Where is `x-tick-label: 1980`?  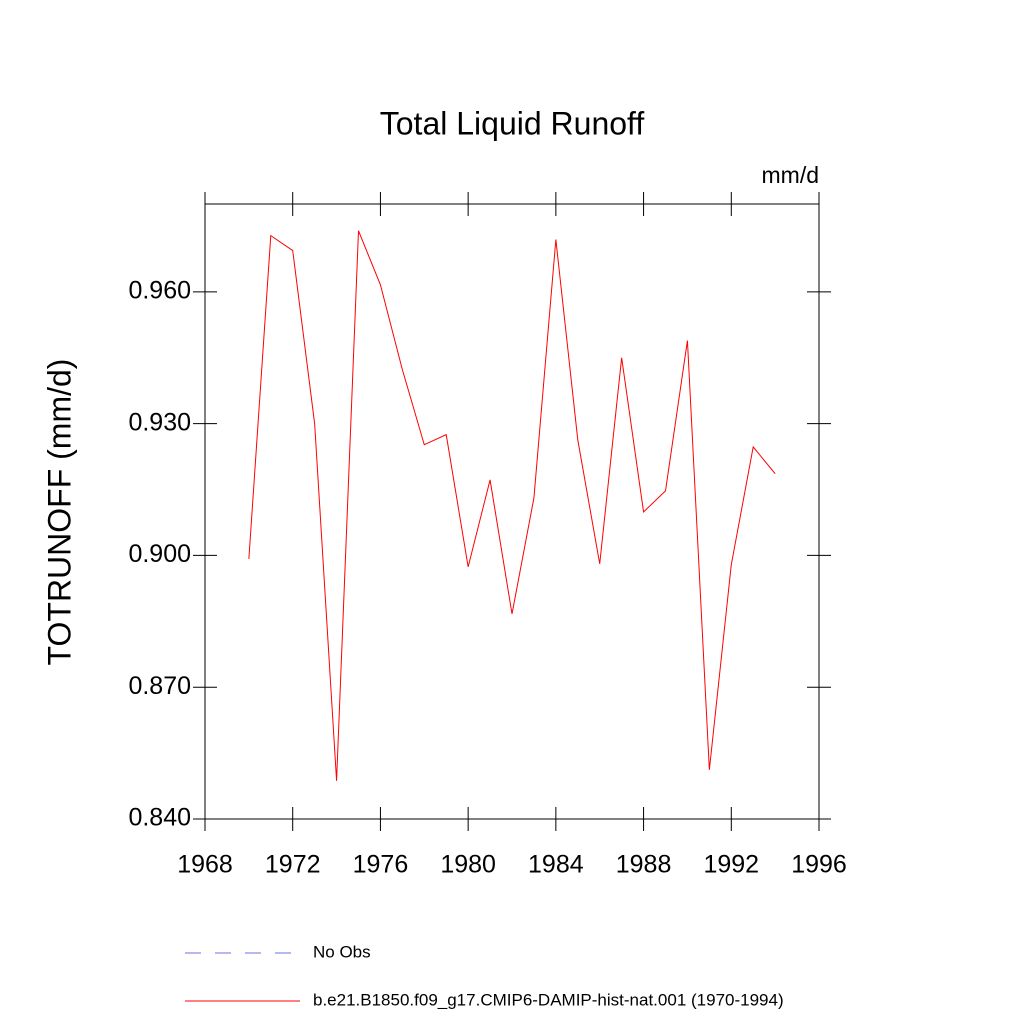 x-tick-label: 1980 is located at coordinates (468, 865).